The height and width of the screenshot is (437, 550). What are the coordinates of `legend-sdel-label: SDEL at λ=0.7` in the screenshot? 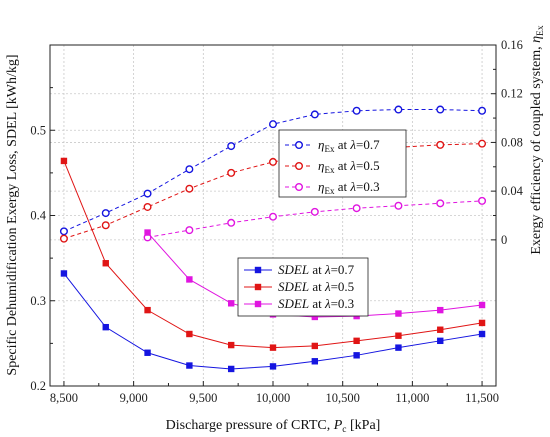 It's located at (316, 269).